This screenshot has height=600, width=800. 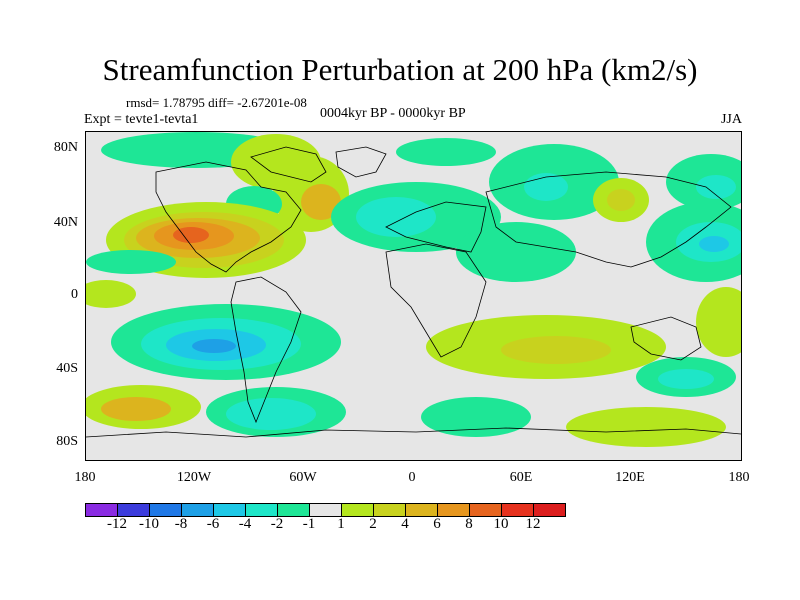 What do you see at coordinates (303, 477) in the screenshot?
I see `x-tick-60w: 60W` at bounding box center [303, 477].